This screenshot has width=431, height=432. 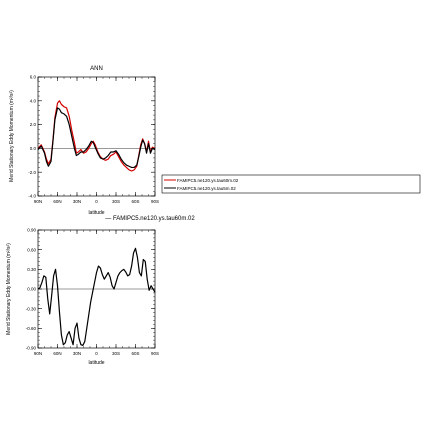 What do you see at coordinates (33, 124) in the screenshot?
I see `y-tick-label: 2.0` at bounding box center [33, 124].